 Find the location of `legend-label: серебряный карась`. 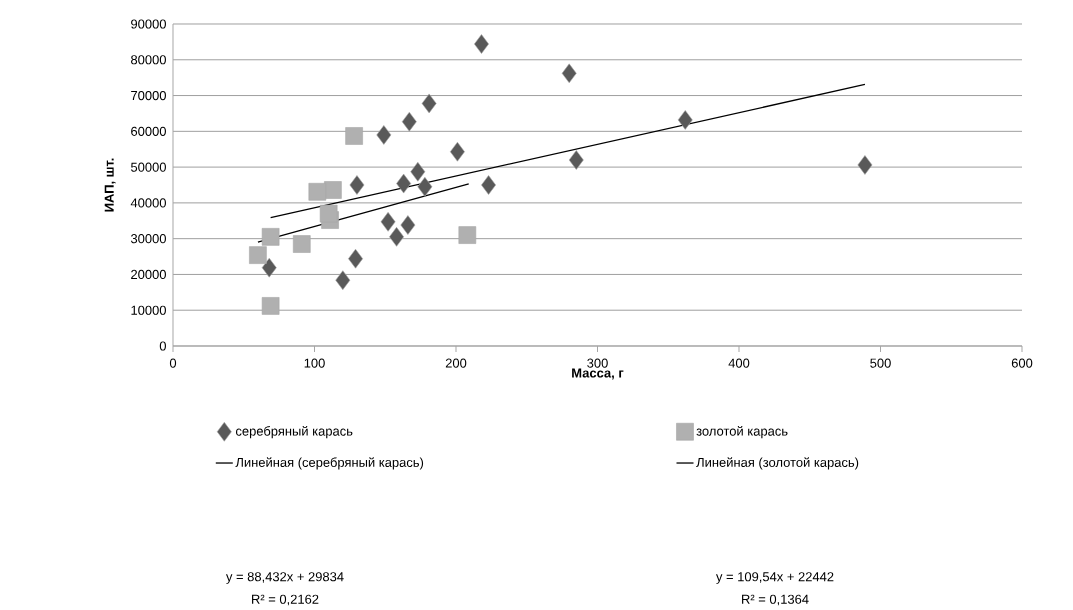

legend-label: серебряный карась is located at coordinates (294, 432).